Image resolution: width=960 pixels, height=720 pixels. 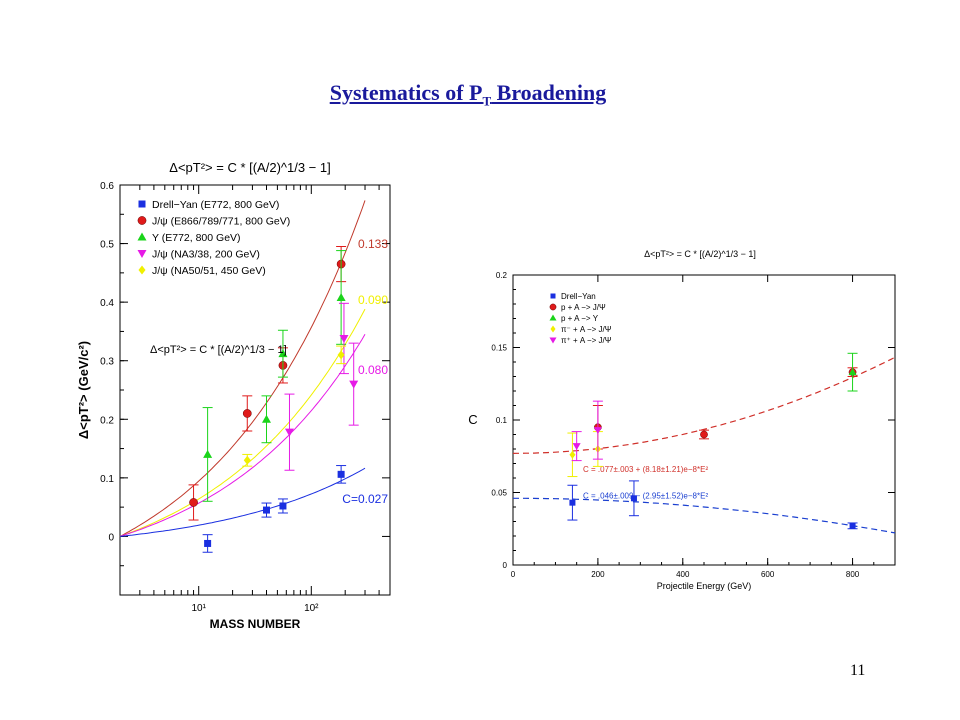 I want to click on series-j-e866-789-771-800-gev, so click(x=267, y=383).